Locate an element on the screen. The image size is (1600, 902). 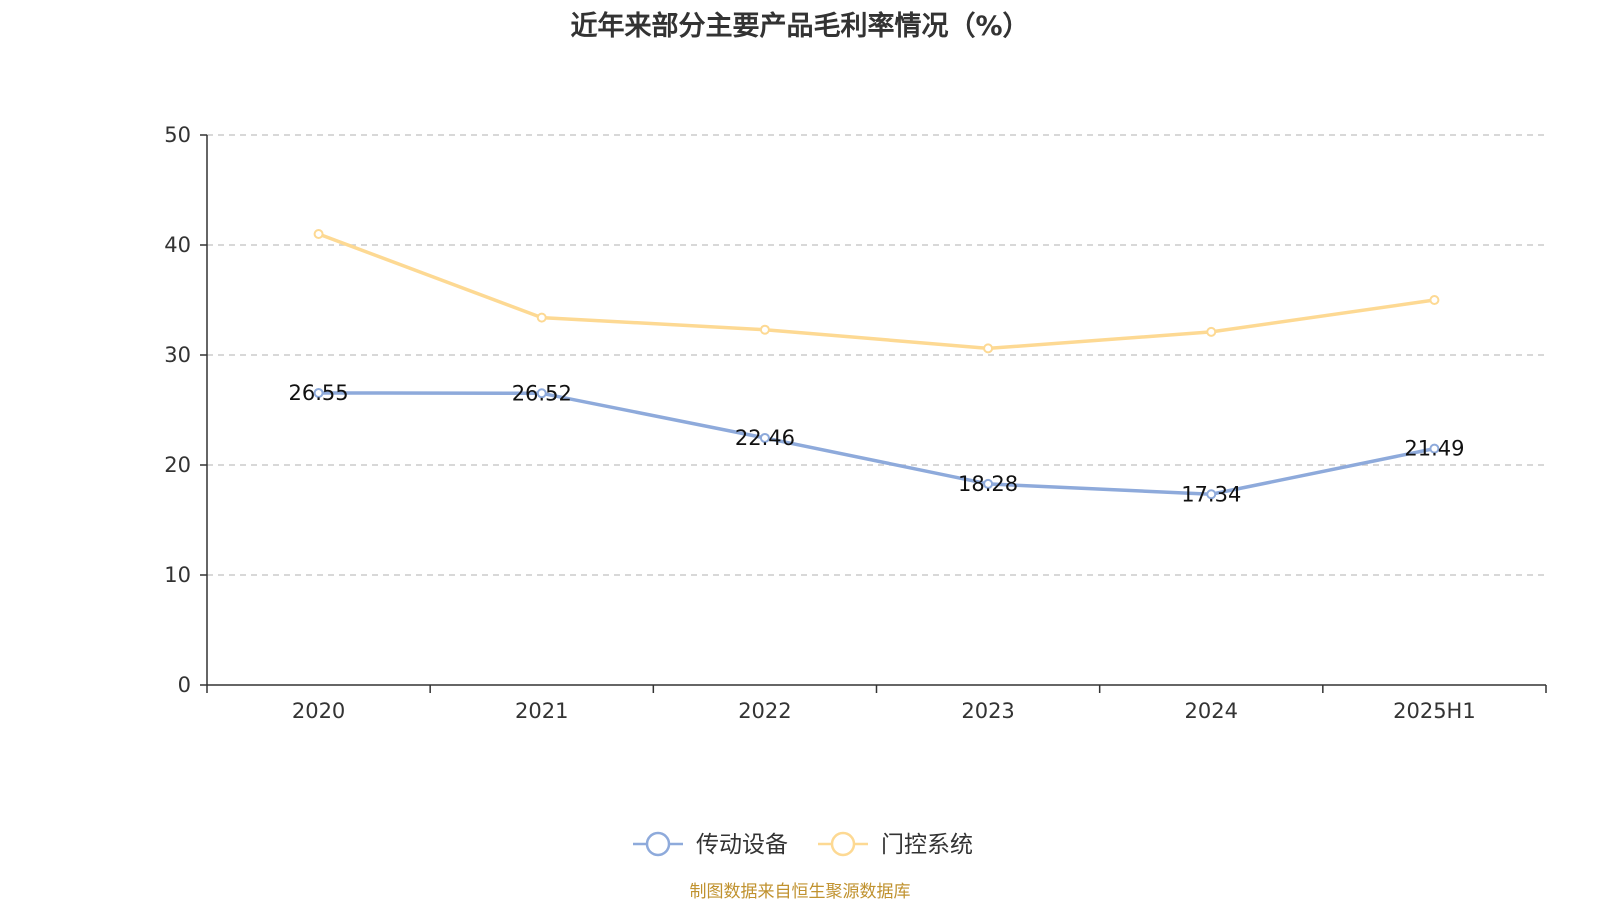
data-label: 21.49 is located at coordinates (1434, 449).